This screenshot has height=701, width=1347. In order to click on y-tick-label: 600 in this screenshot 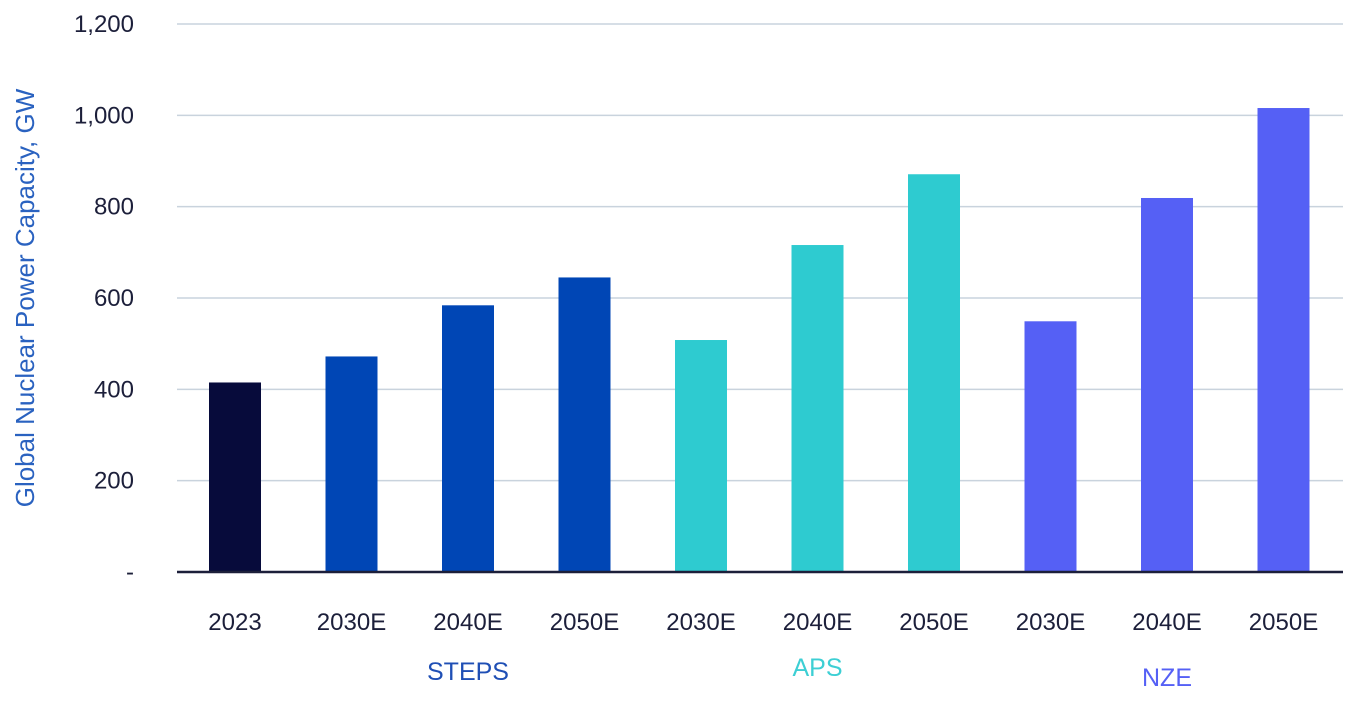, I will do `click(114, 298)`.